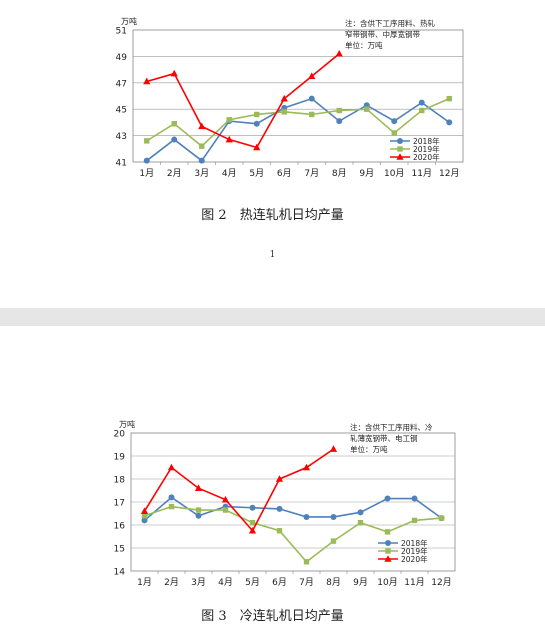 The height and width of the screenshot is (630, 545). Describe the element at coordinates (120, 435) in the screenshot. I see `y-tick-label: 20` at that location.